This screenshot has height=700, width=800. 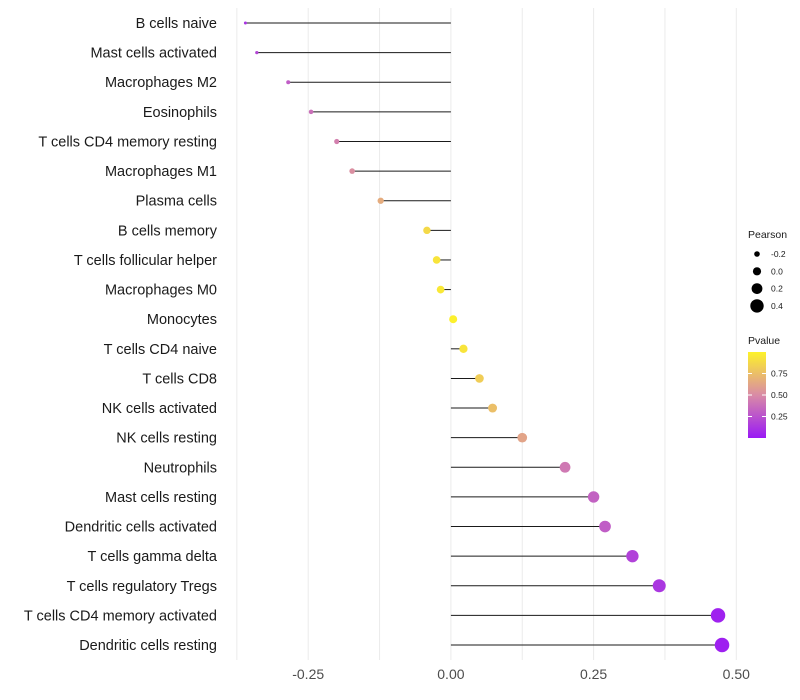 I want to click on category-label: Plasma cells, so click(x=176, y=202).